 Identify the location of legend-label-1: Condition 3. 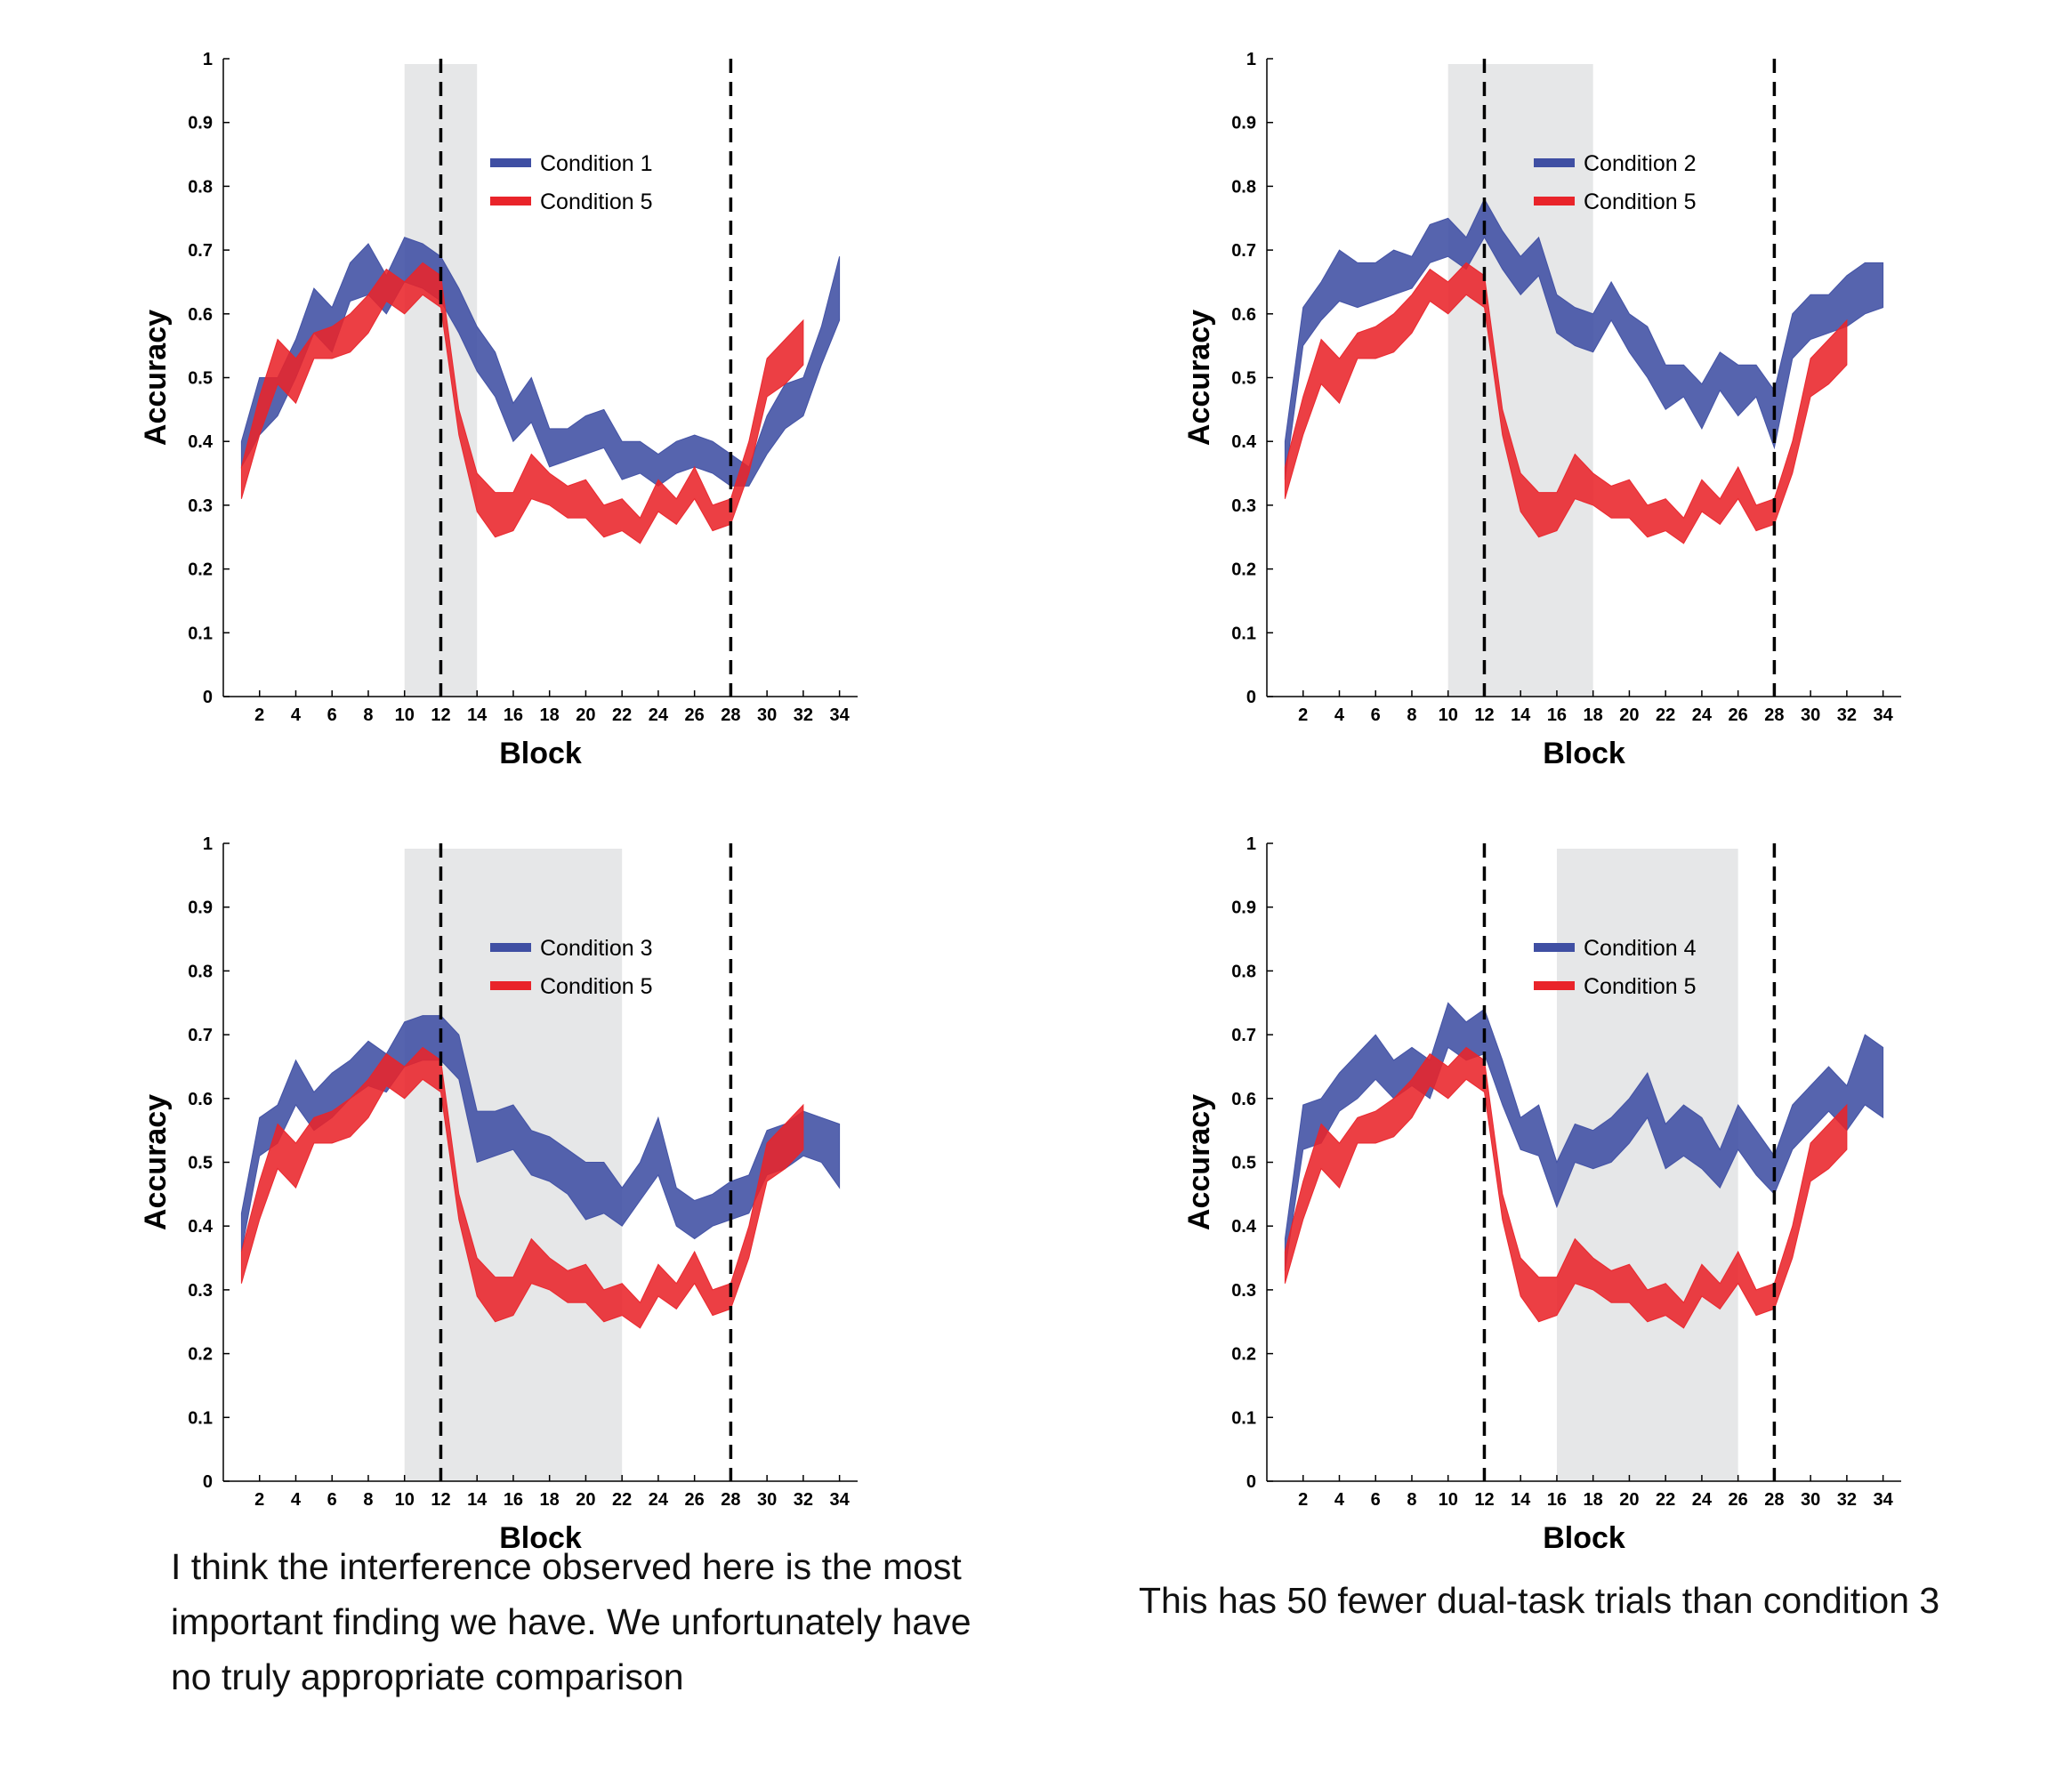
(596, 948).